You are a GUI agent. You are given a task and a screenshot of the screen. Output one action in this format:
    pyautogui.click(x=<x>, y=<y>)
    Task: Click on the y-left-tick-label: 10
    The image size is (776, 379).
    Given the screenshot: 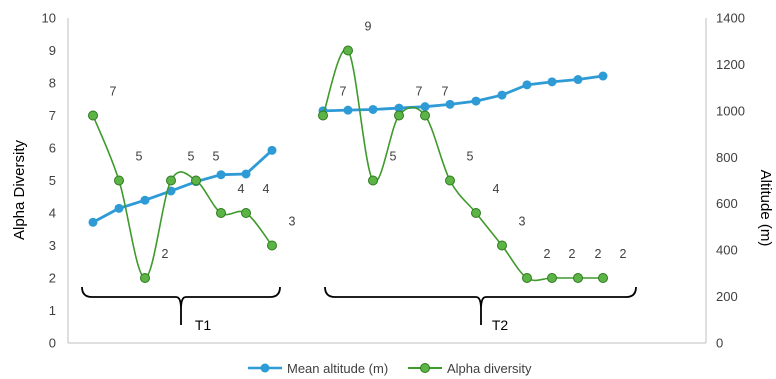 What is the action you would take?
    pyautogui.click(x=49, y=18)
    